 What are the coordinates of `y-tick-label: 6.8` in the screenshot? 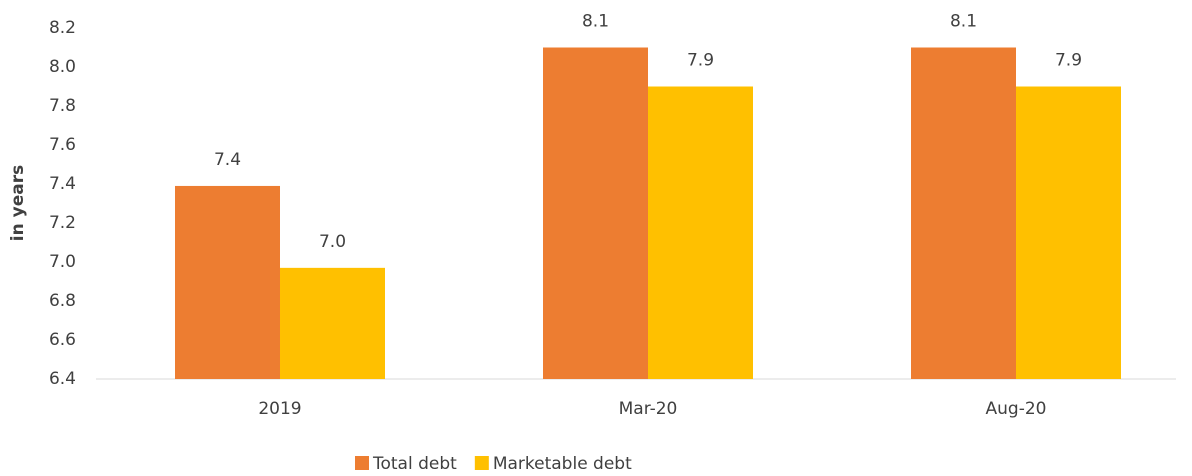 It's located at (62, 301).